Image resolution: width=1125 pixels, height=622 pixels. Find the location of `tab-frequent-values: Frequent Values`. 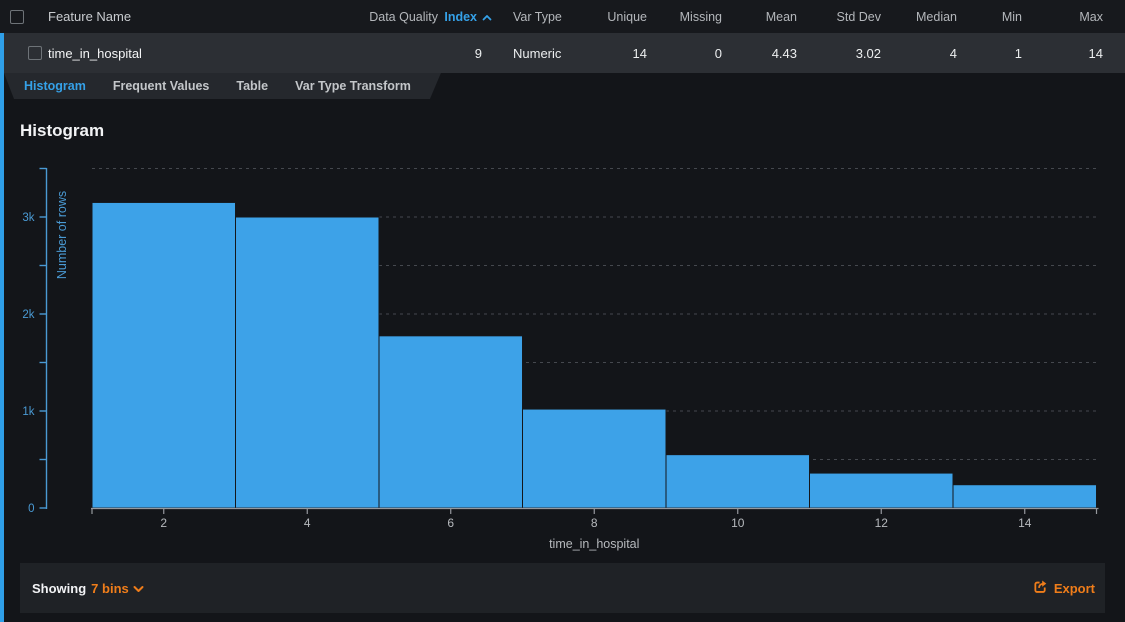

tab-frequent-values: Frequent Values is located at coordinates (161, 86).